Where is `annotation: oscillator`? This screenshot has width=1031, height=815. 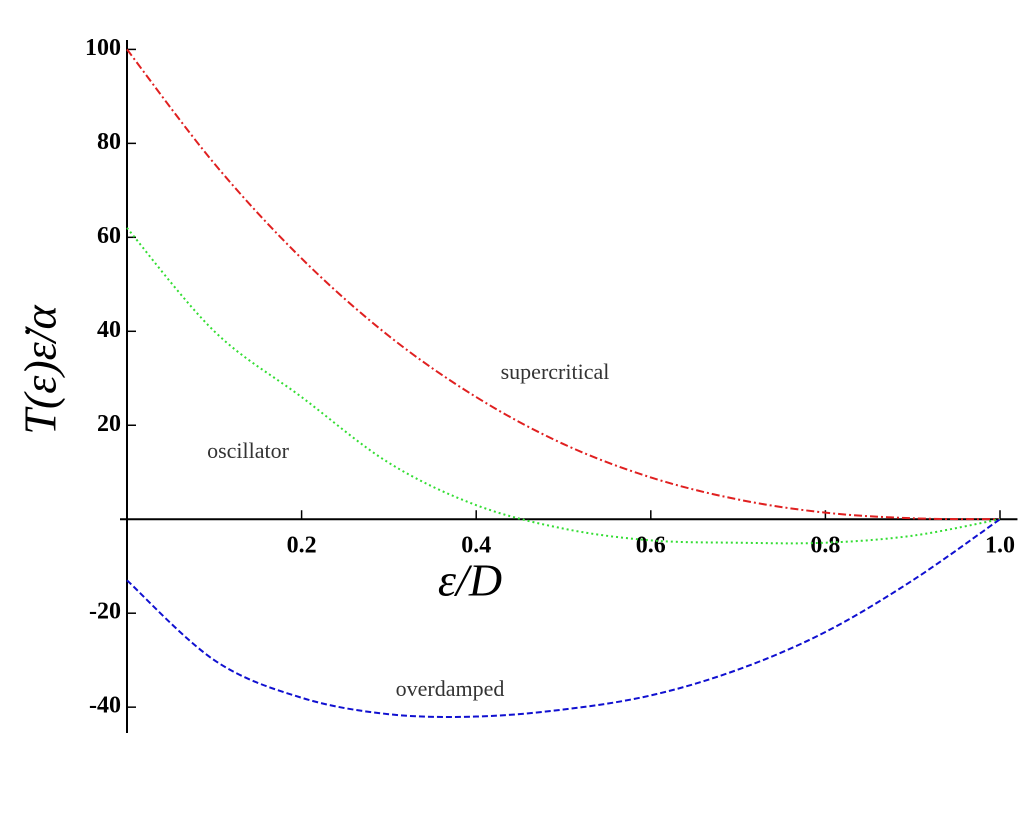 annotation: oscillator is located at coordinates (248, 450).